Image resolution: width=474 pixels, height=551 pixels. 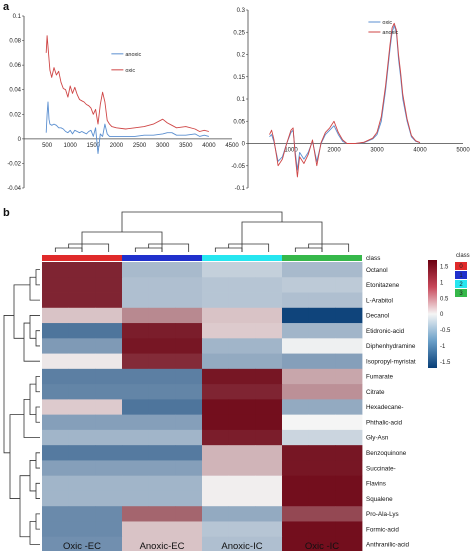 What do you see at coordinates (375, 392) in the screenshot?
I see `row-label: Citrate` at bounding box center [375, 392].